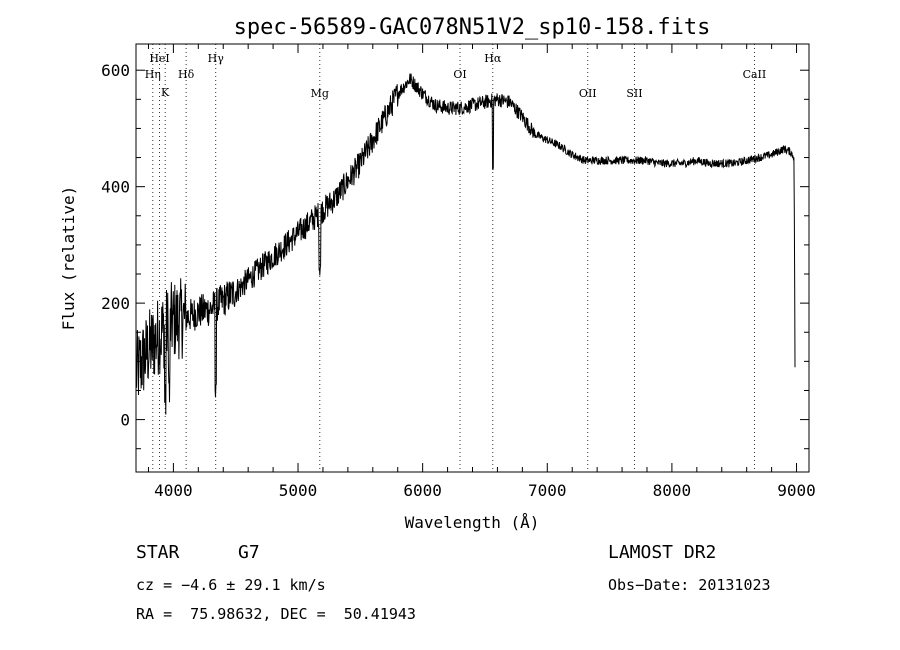 Image resolution: width=900 pixels, height=650 pixels. I want to click on x-tick-label: 6000, so click(422, 490).